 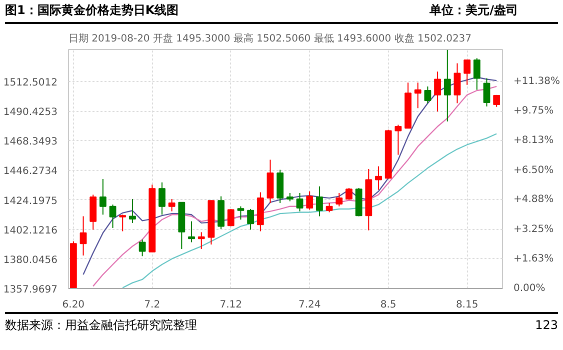 What do you see at coordinates (534, 111) in the screenshot?
I see `y2-tick-label: +9.75%` at bounding box center [534, 111].